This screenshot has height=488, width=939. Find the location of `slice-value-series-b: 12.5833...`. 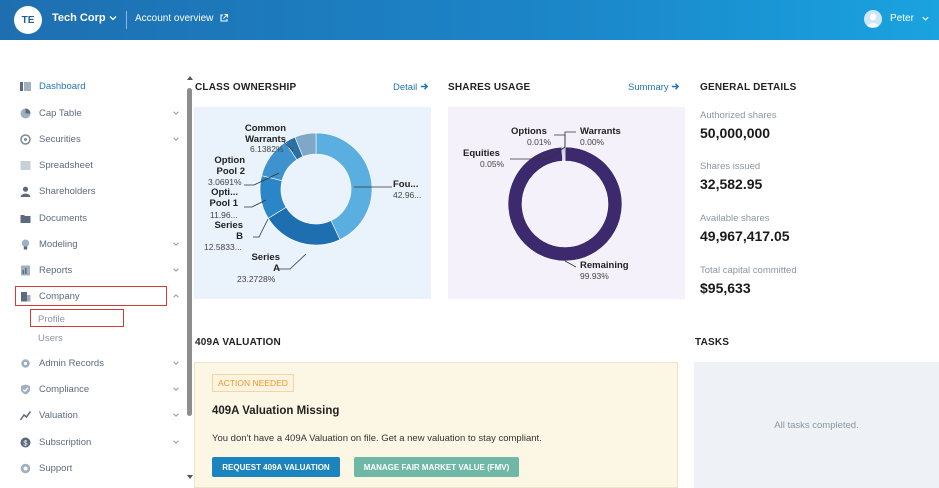

slice-value-series-b: 12.5833... is located at coordinates (223, 247).